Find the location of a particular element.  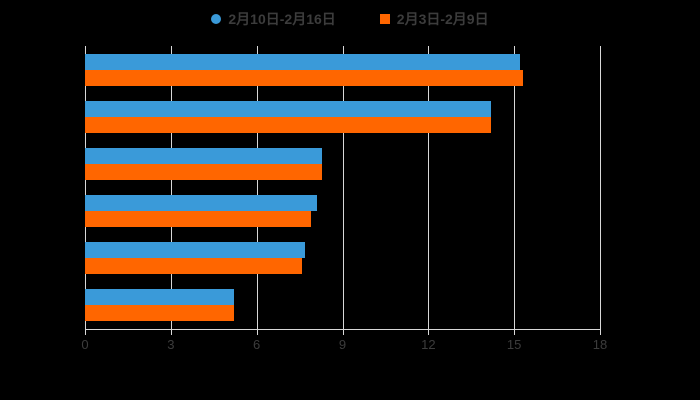

x-tick-label: 0 is located at coordinates (85, 344).